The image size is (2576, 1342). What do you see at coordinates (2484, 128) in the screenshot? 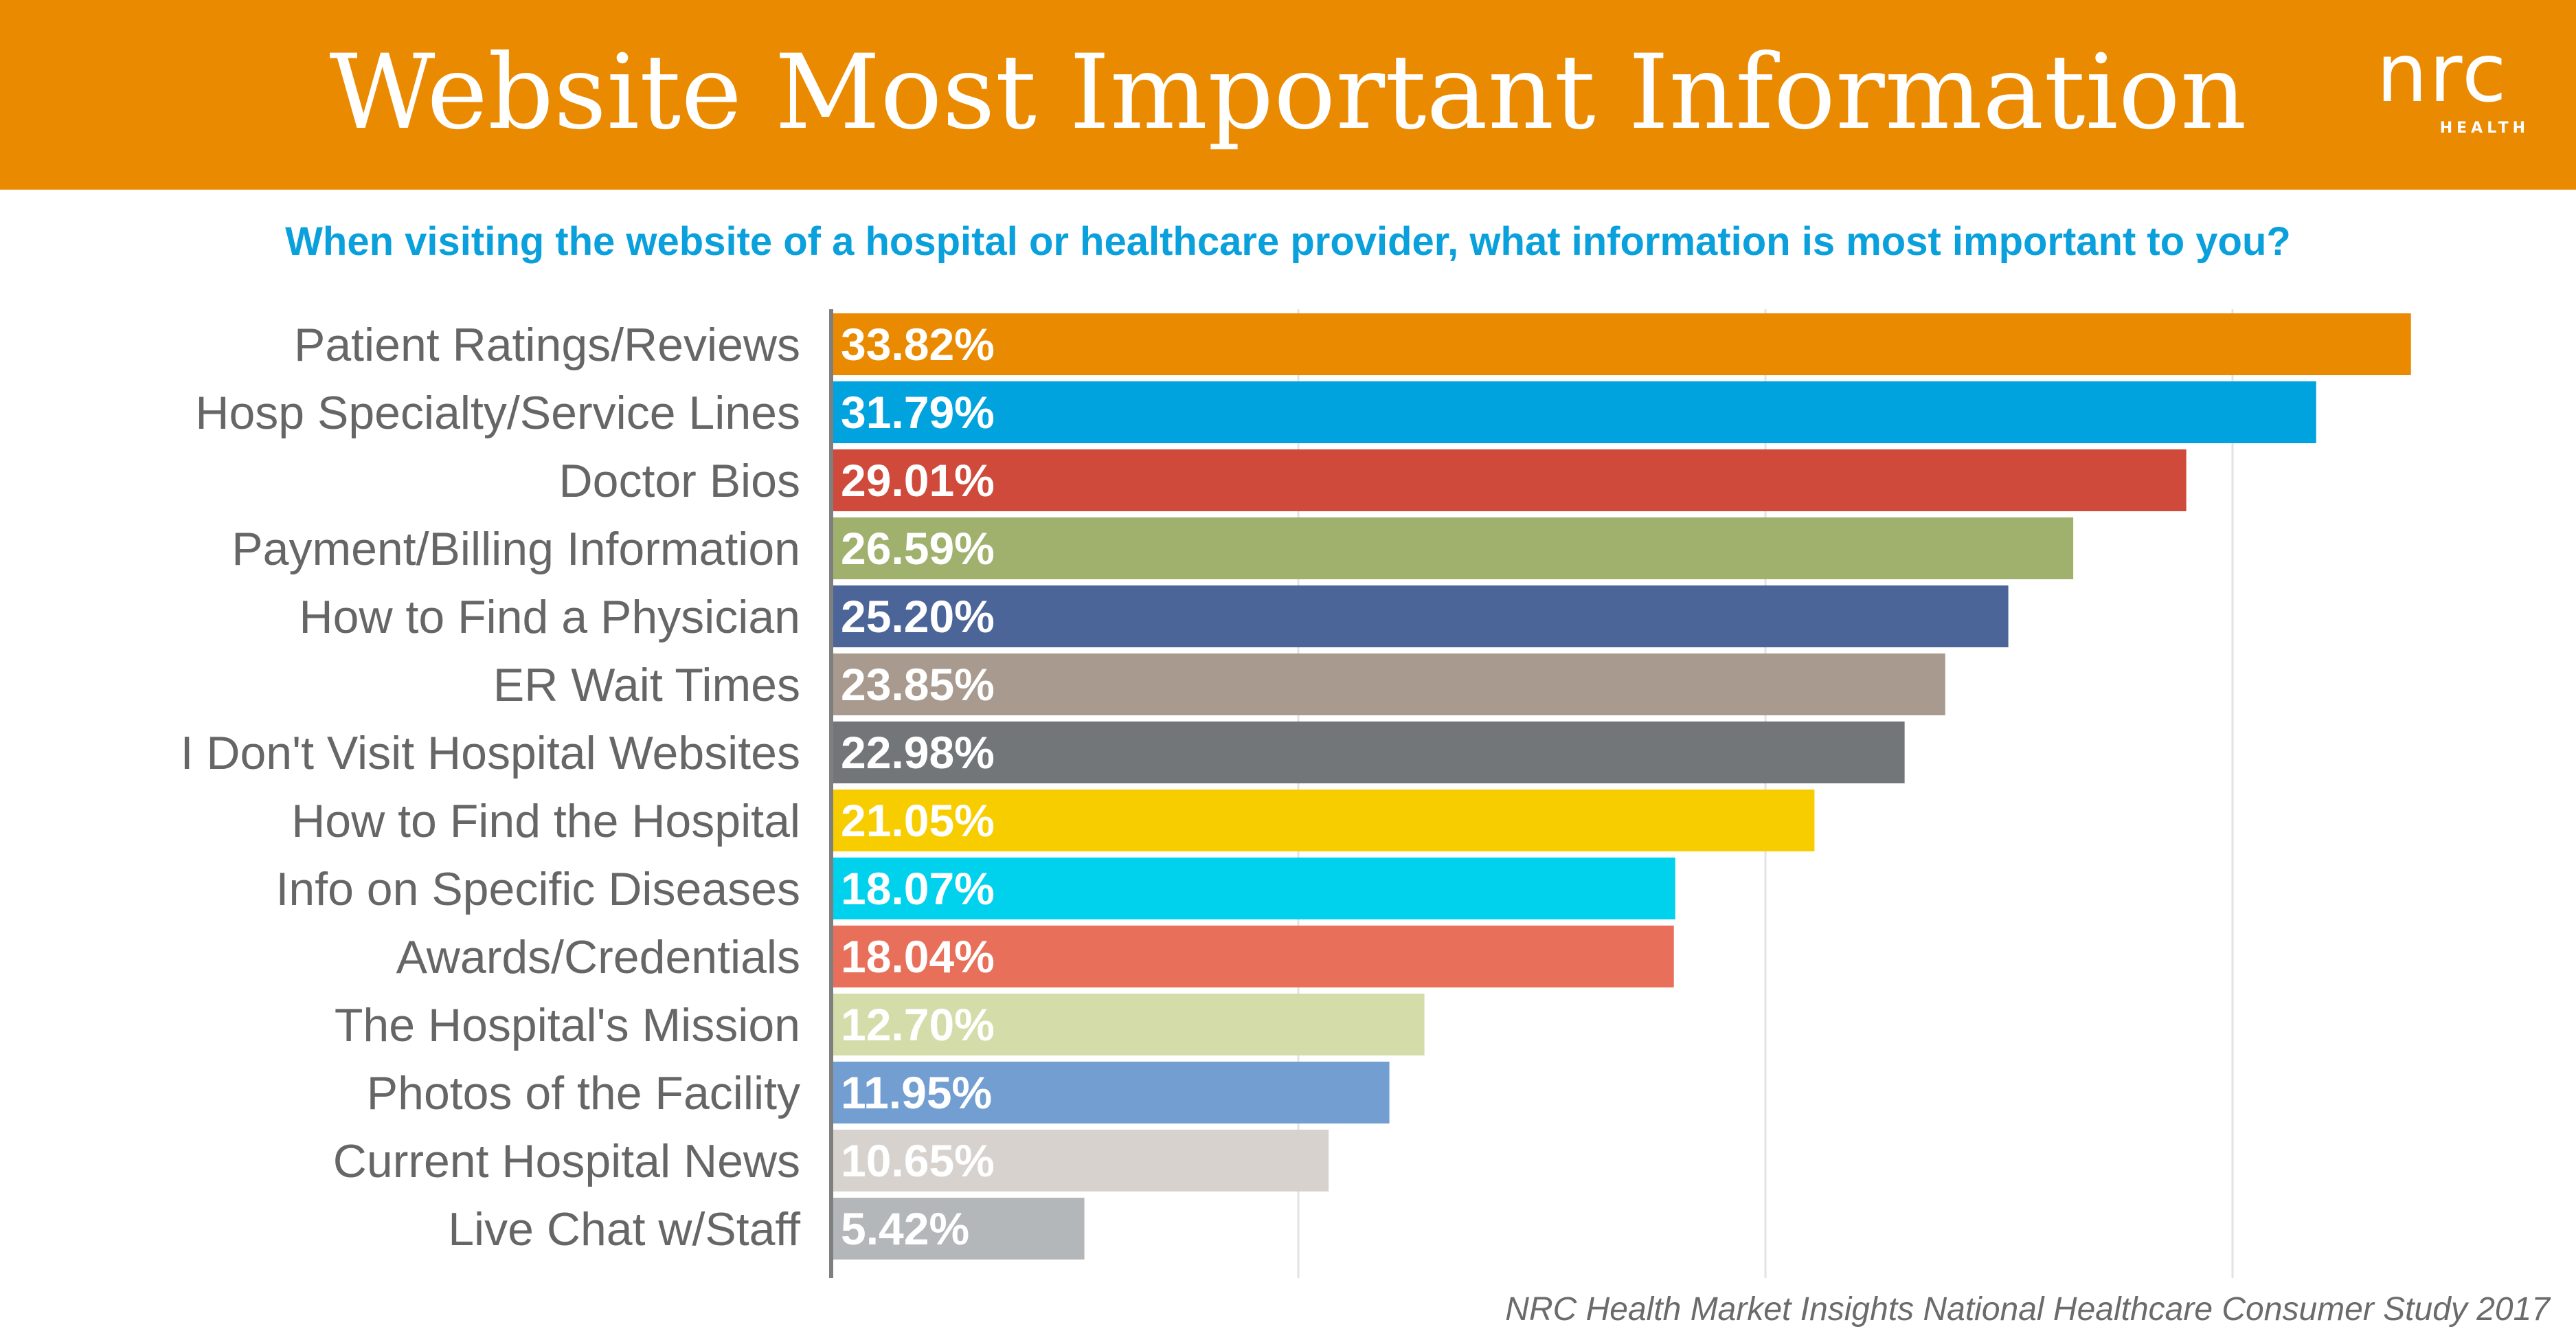
I see `logo-subtext: HEALTH` at bounding box center [2484, 128].